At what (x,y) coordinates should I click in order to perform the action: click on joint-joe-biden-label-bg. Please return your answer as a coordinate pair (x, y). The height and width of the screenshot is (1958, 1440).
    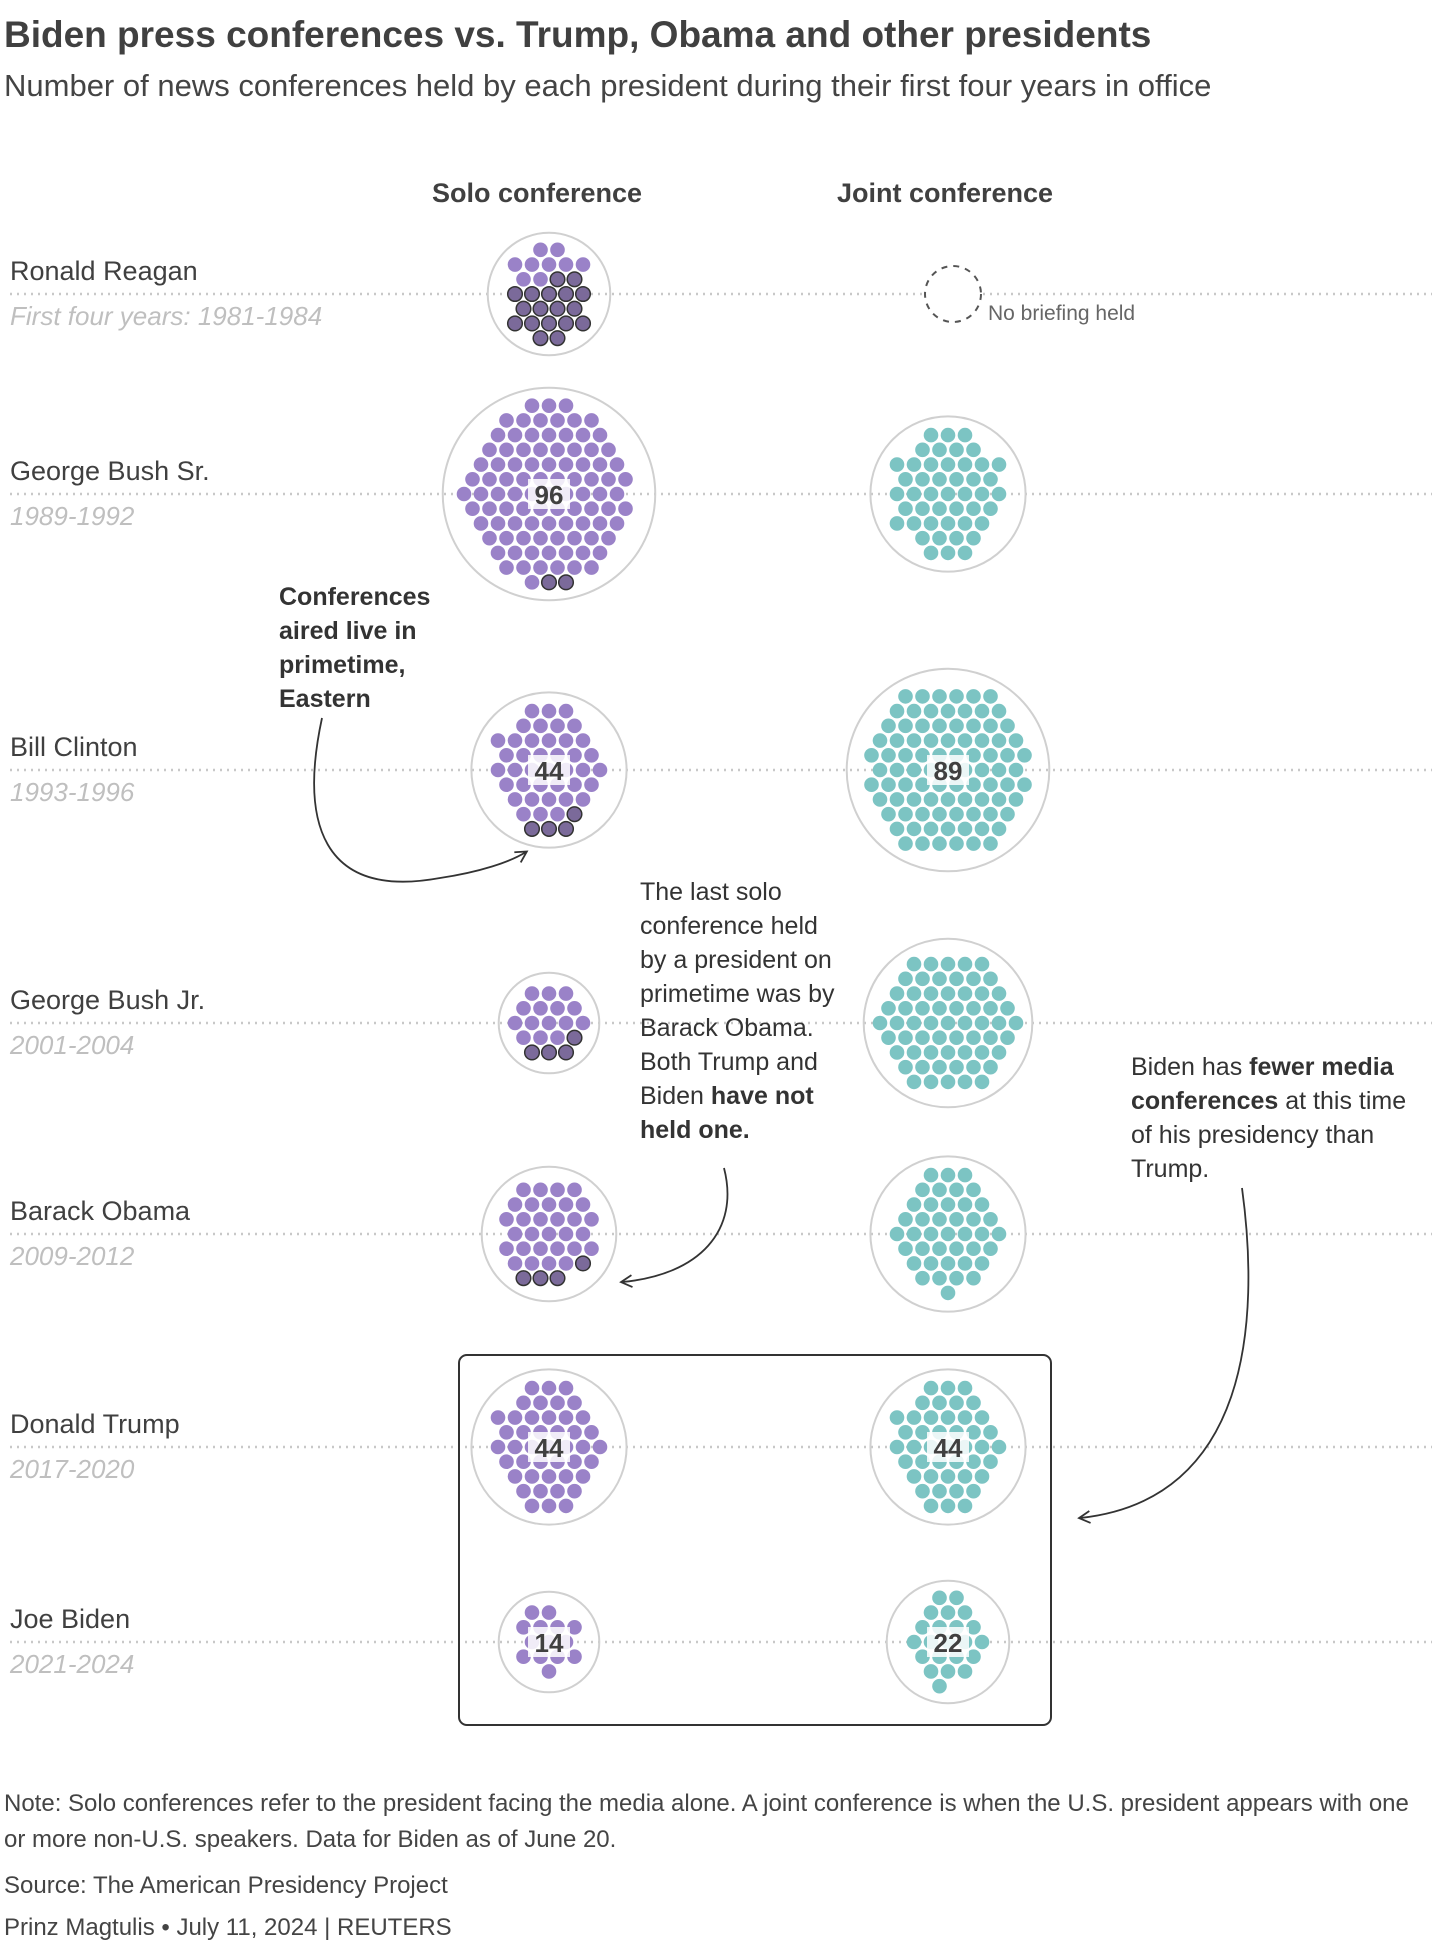
    Looking at the image, I should click on (948, 1642).